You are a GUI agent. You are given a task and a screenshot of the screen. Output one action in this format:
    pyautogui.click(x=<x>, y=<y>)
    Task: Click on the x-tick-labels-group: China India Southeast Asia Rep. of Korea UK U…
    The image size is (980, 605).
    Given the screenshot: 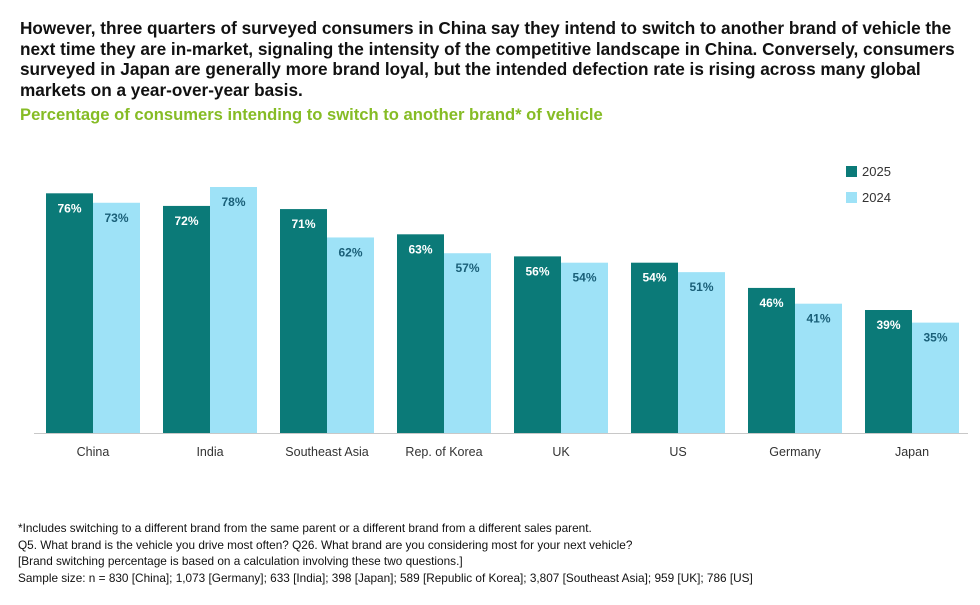 What is the action you would take?
    pyautogui.click(x=503, y=452)
    